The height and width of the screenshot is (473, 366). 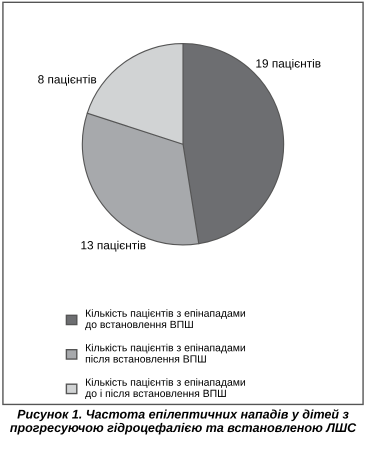 What do you see at coordinates (288, 64) in the screenshot?
I see `data-label: 19 пацієнтів` at bounding box center [288, 64].